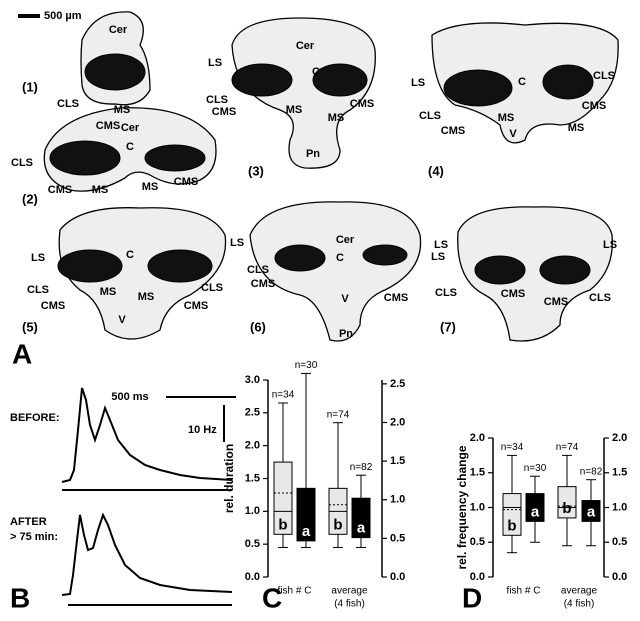 The width and height of the screenshot is (640, 621). Describe the element at coordinates (30, 86) in the screenshot. I see `section-number: (1)` at that location.